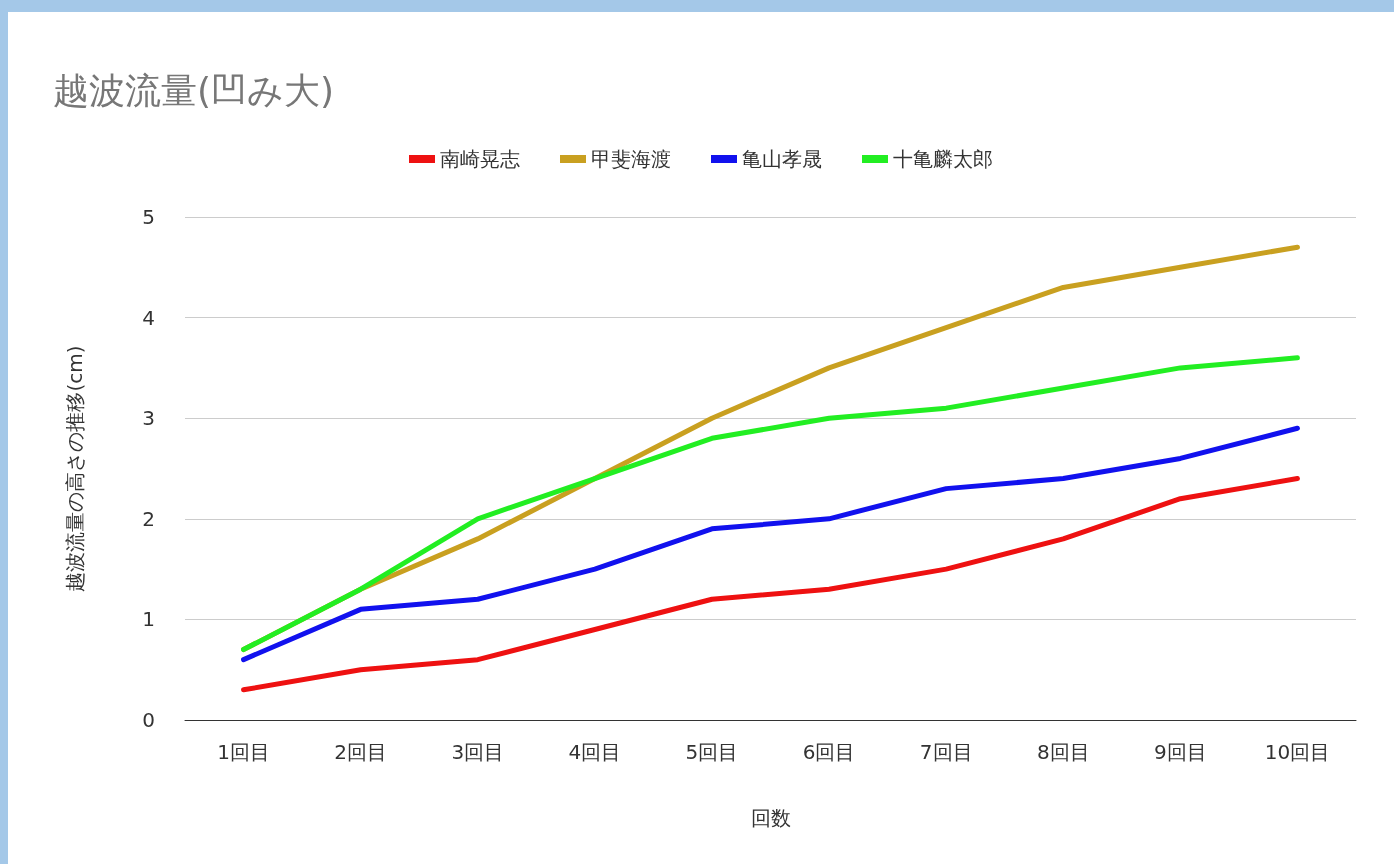 The width and height of the screenshot is (1394, 864). I want to click on x-tick-label: 9回目, so click(1180, 752).